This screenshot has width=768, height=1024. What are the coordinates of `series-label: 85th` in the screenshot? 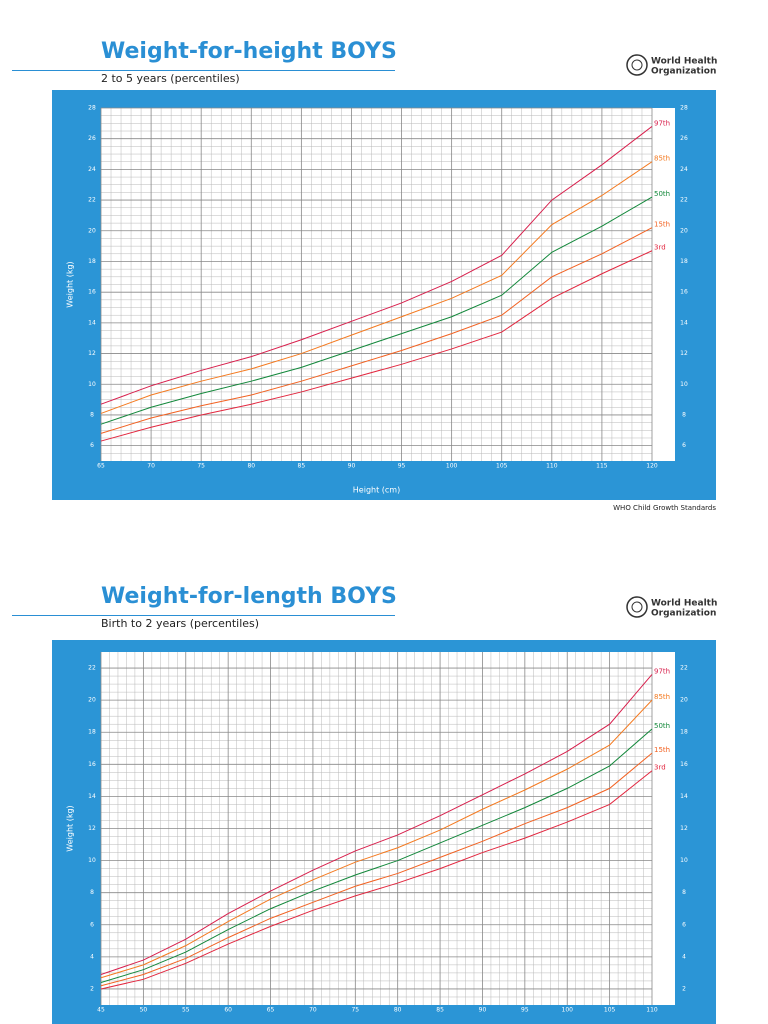 It's located at (662, 697).